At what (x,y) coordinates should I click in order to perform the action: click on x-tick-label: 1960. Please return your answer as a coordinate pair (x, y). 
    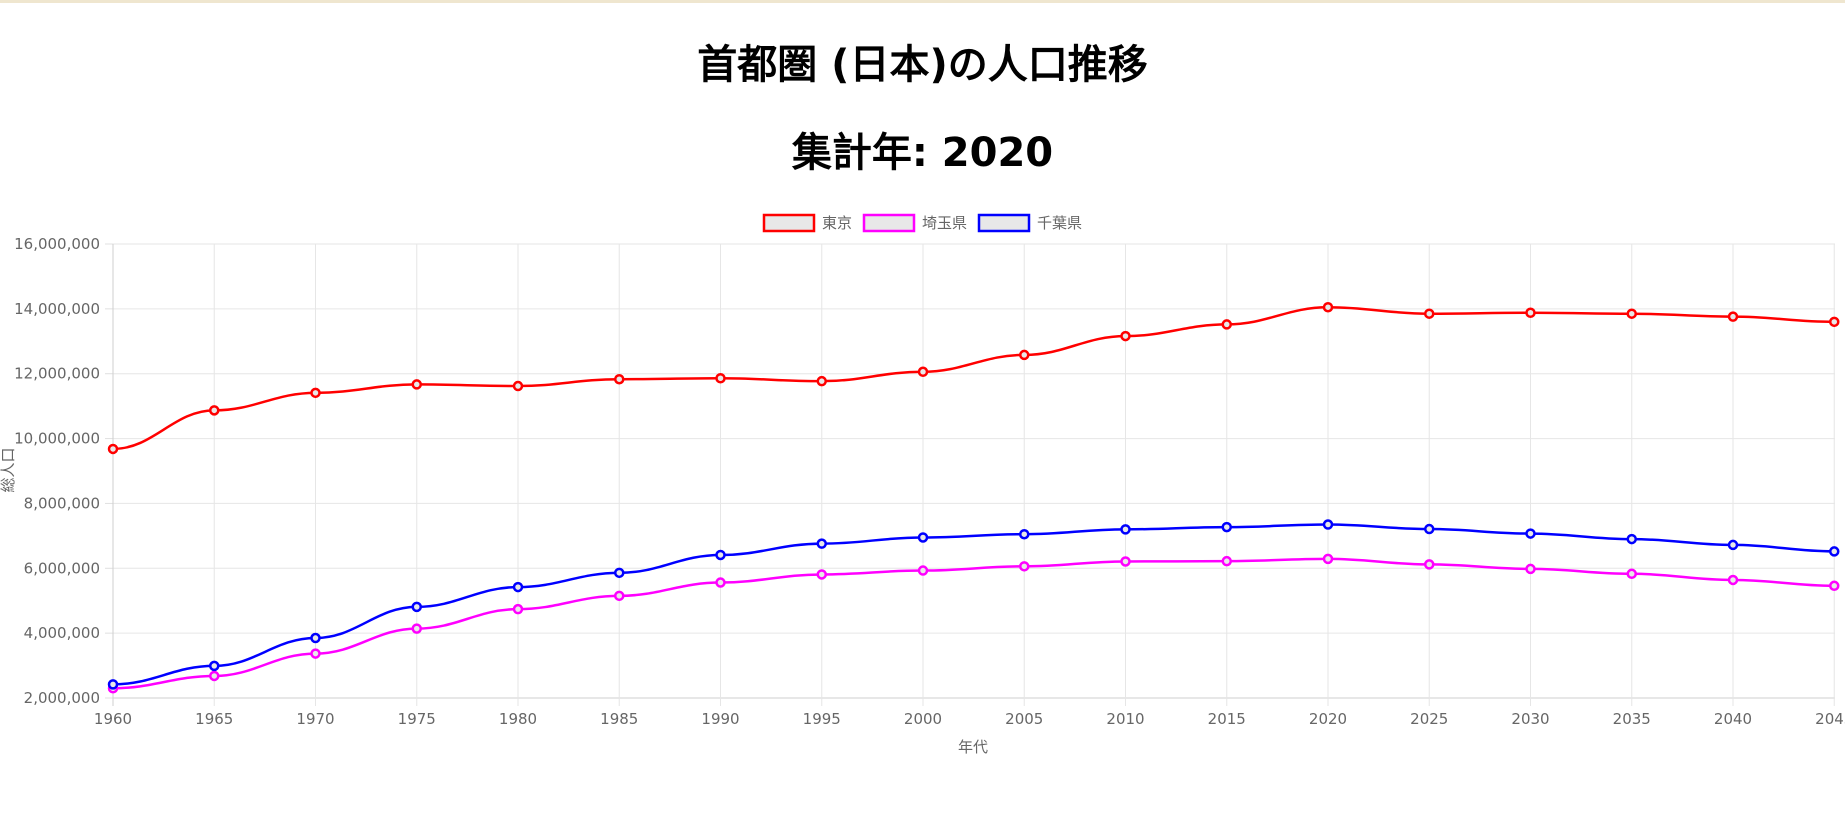
    Looking at the image, I should click on (113, 719).